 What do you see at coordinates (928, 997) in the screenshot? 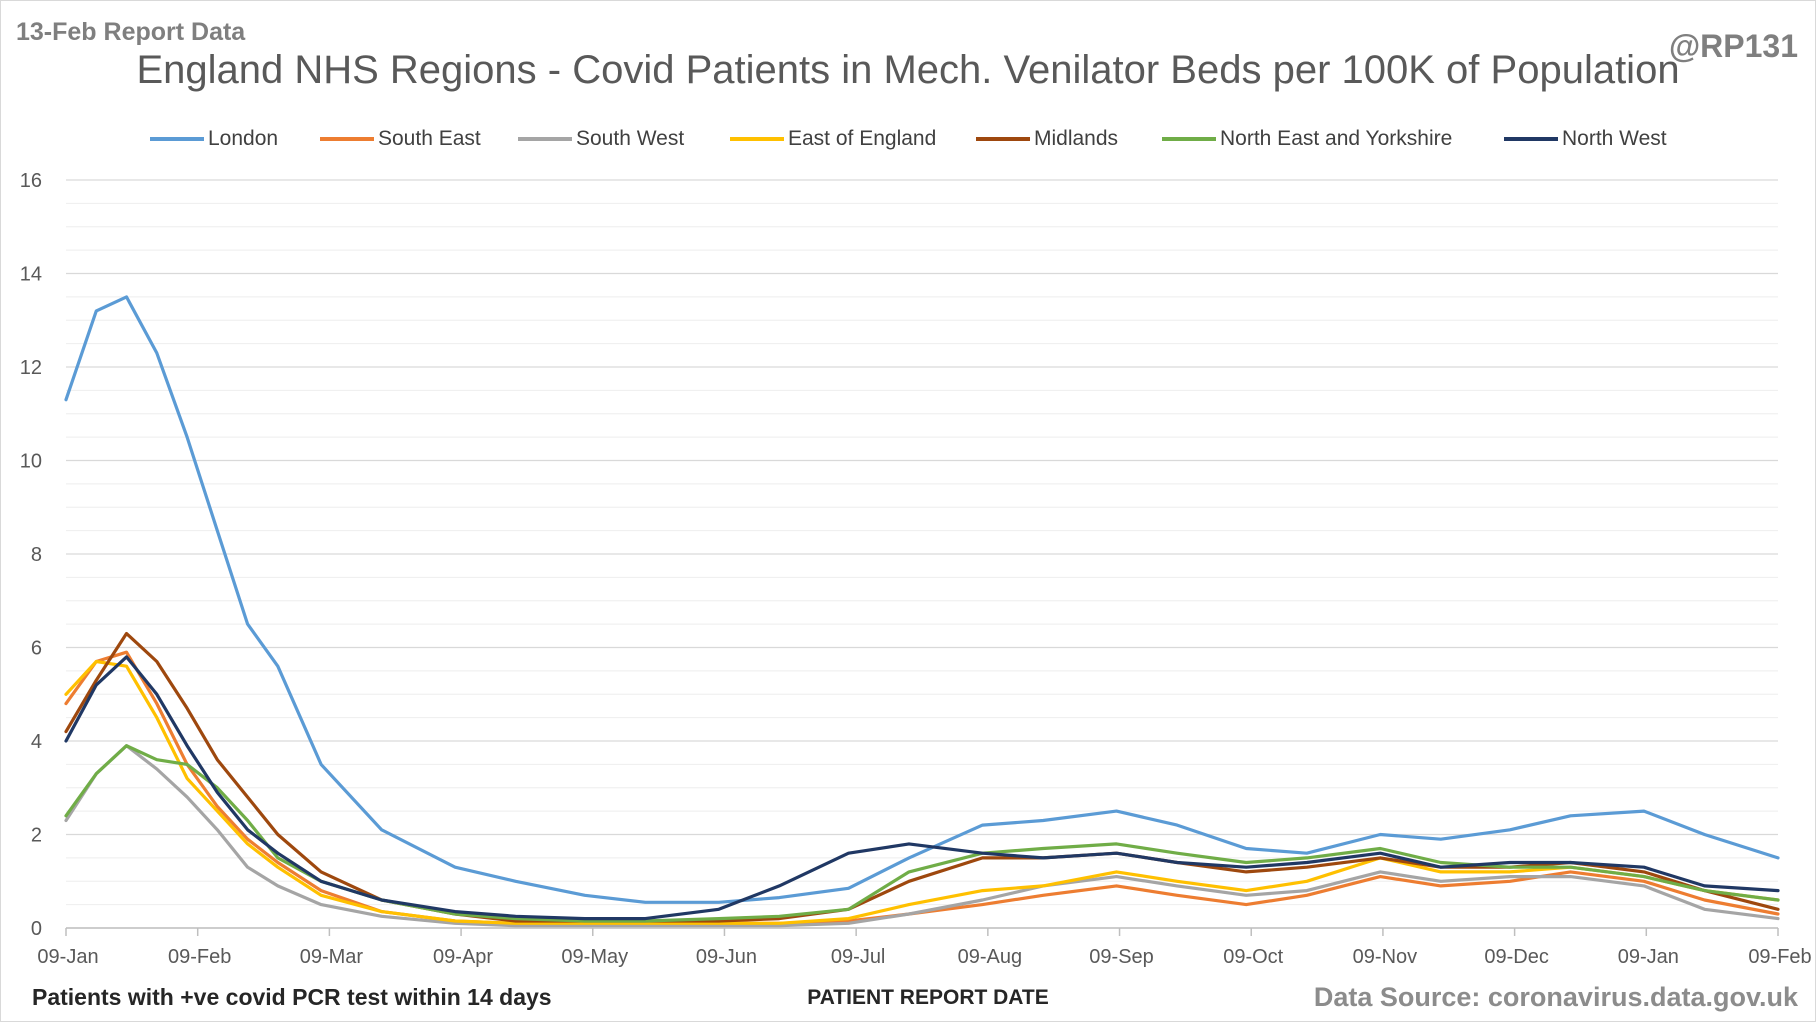
I see `x-axis-title: PATIENT REPORT DATE` at bounding box center [928, 997].